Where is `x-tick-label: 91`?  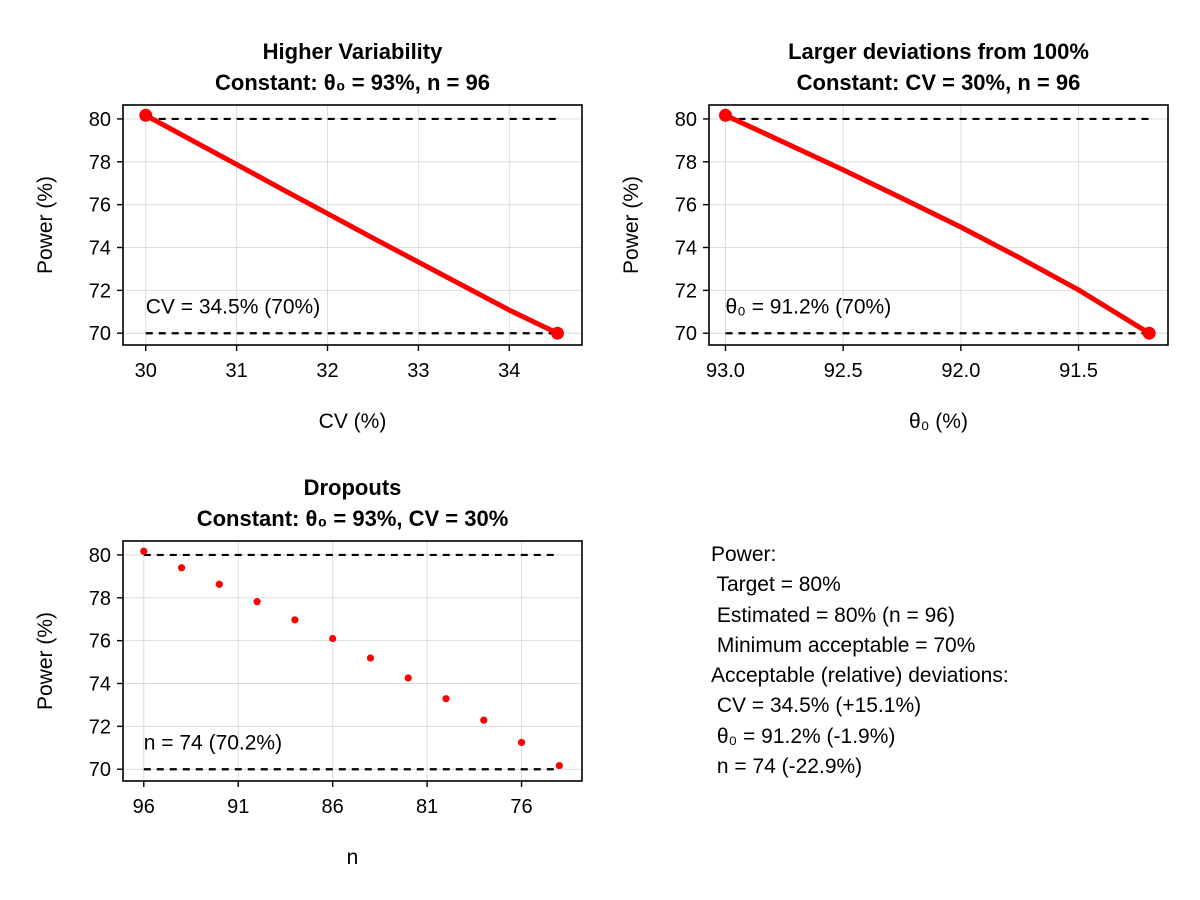
x-tick-label: 91 is located at coordinates (238, 807).